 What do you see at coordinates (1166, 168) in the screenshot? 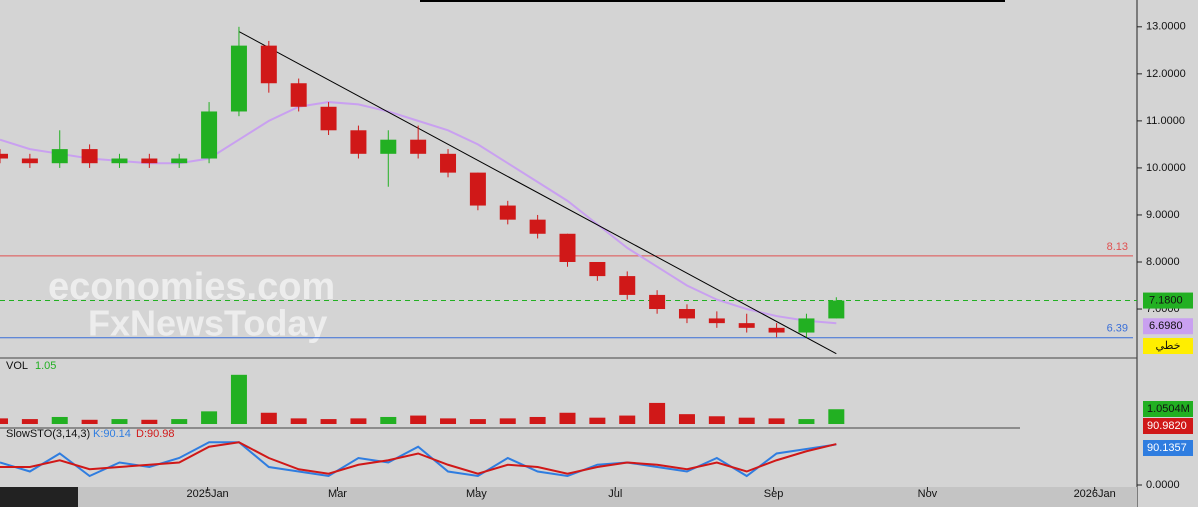
I see `y-tick-label: 10.0000` at bounding box center [1166, 168].